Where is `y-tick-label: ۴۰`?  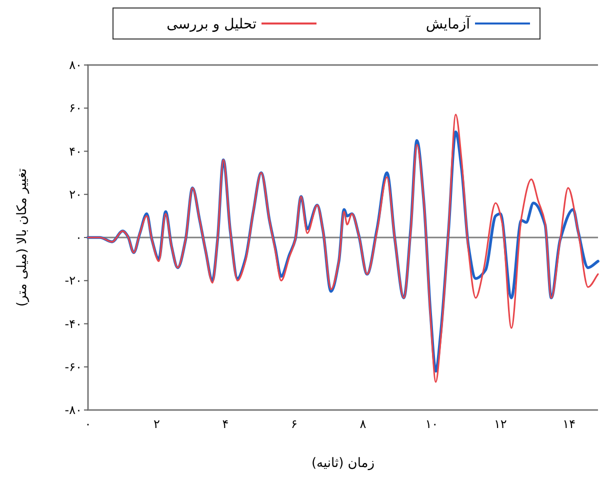 y-tick-label: ۴۰ is located at coordinates (75, 151).